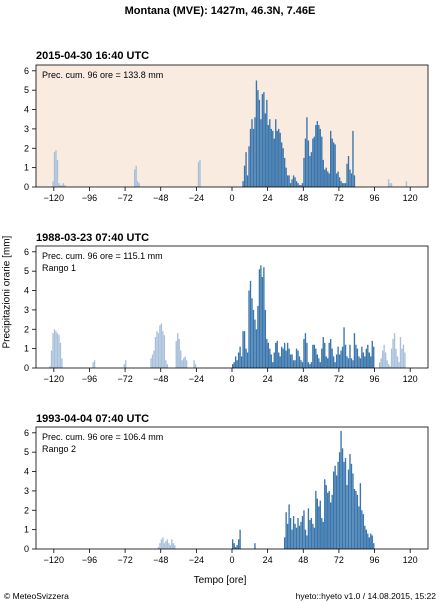 The image size is (440, 603). I want to click on x-tick-label: −72, so click(124, 560).